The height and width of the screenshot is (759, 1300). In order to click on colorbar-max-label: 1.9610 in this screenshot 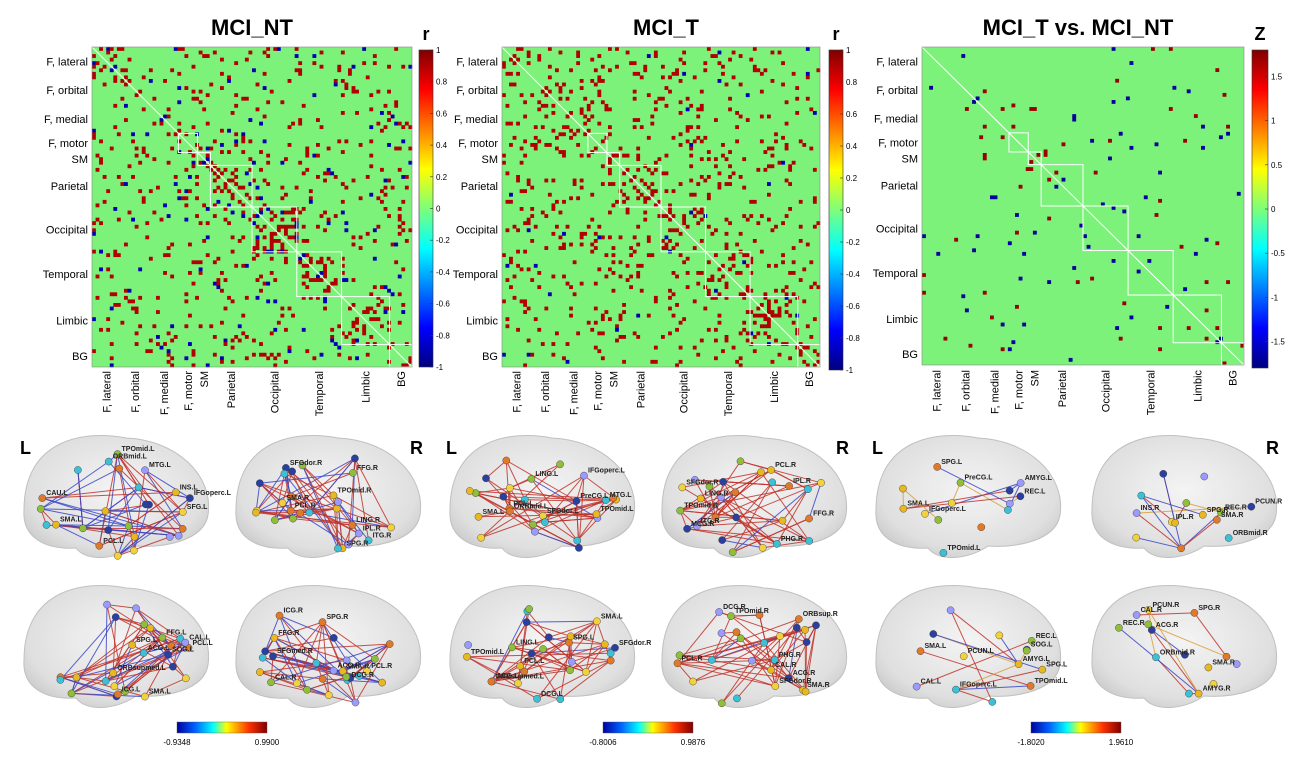, I will do `click(1121, 742)`.